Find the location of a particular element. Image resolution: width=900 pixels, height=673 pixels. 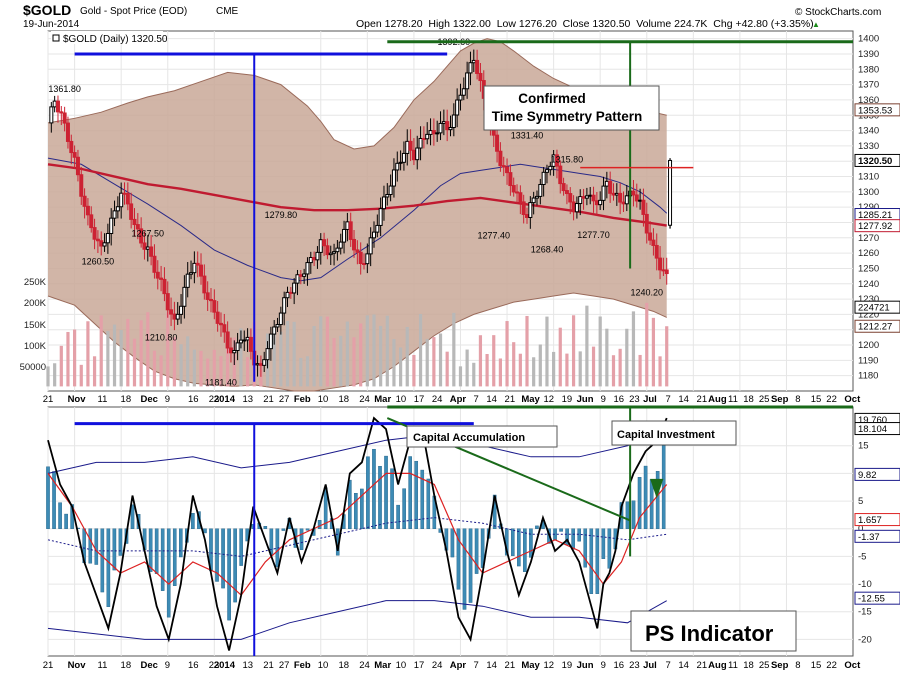

date-label: 14 is located at coordinates (491, 665).